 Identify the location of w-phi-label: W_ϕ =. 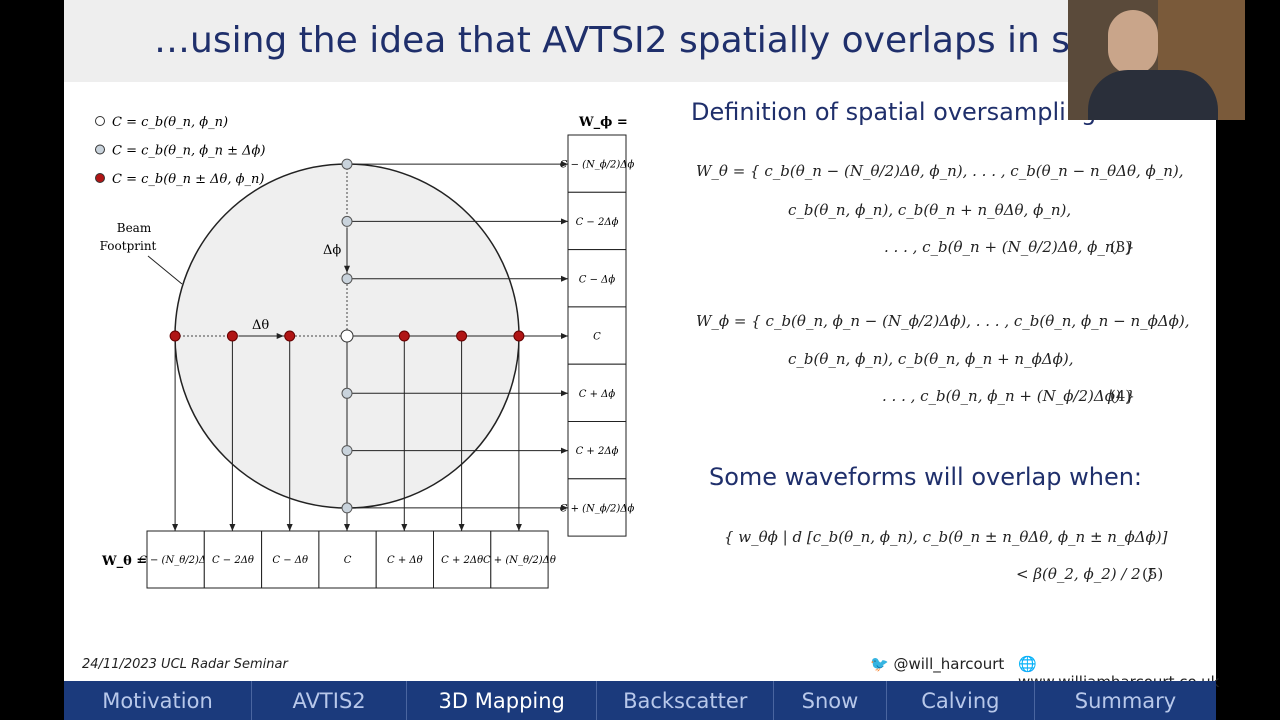
(603, 122).